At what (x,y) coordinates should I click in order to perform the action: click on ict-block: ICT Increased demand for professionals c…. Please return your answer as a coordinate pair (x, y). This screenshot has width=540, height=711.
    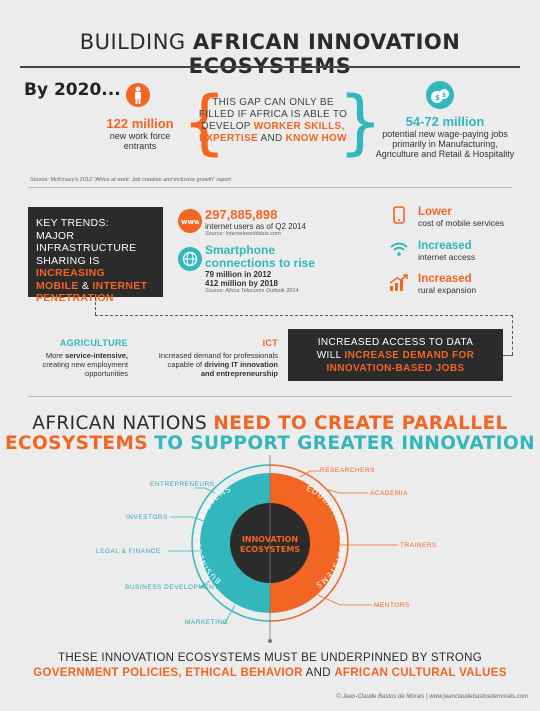
    Looking at the image, I should click on (218, 358).